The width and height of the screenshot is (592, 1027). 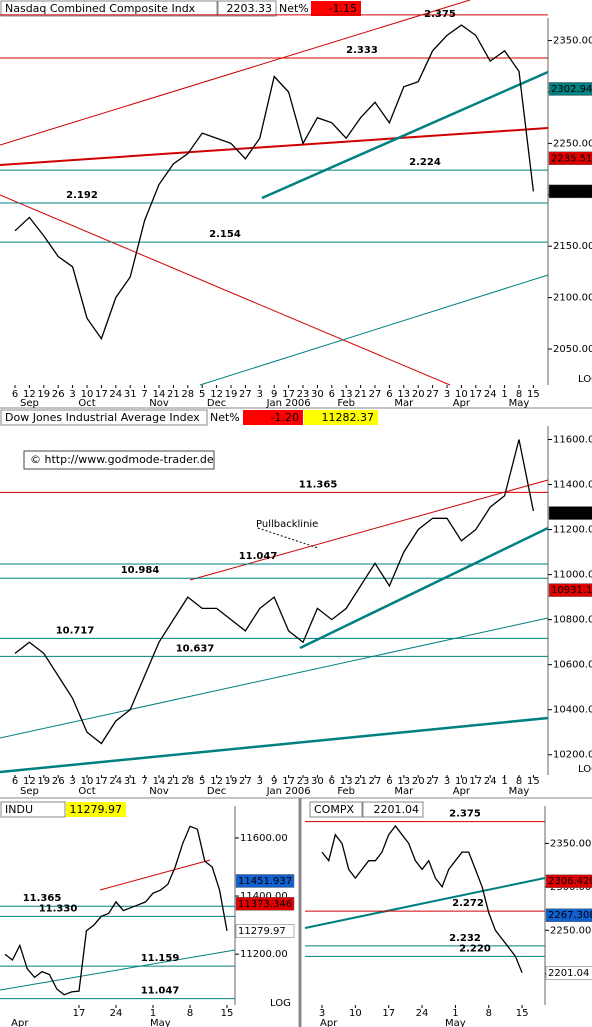 I want to click on y-tick-label: 11000.00, so click(x=572, y=575).